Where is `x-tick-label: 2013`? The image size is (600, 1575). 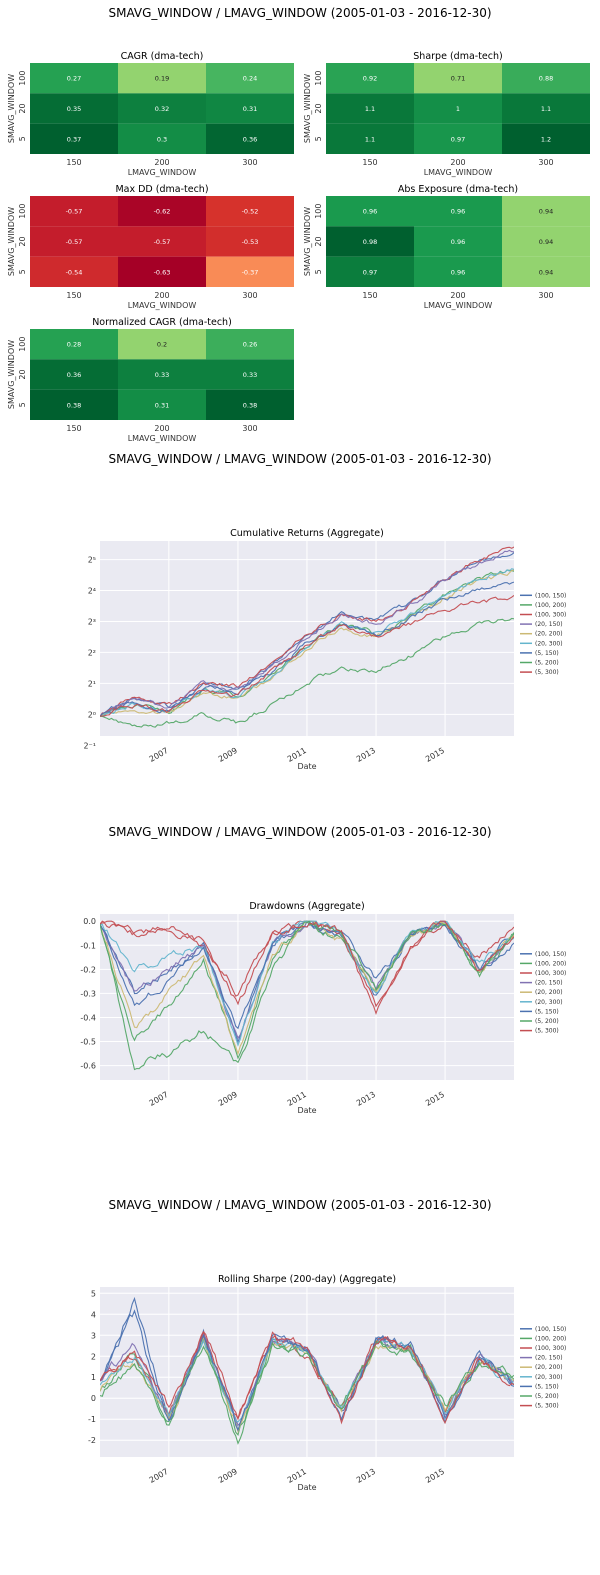 x-tick-label: 2013 is located at coordinates (366, 755).